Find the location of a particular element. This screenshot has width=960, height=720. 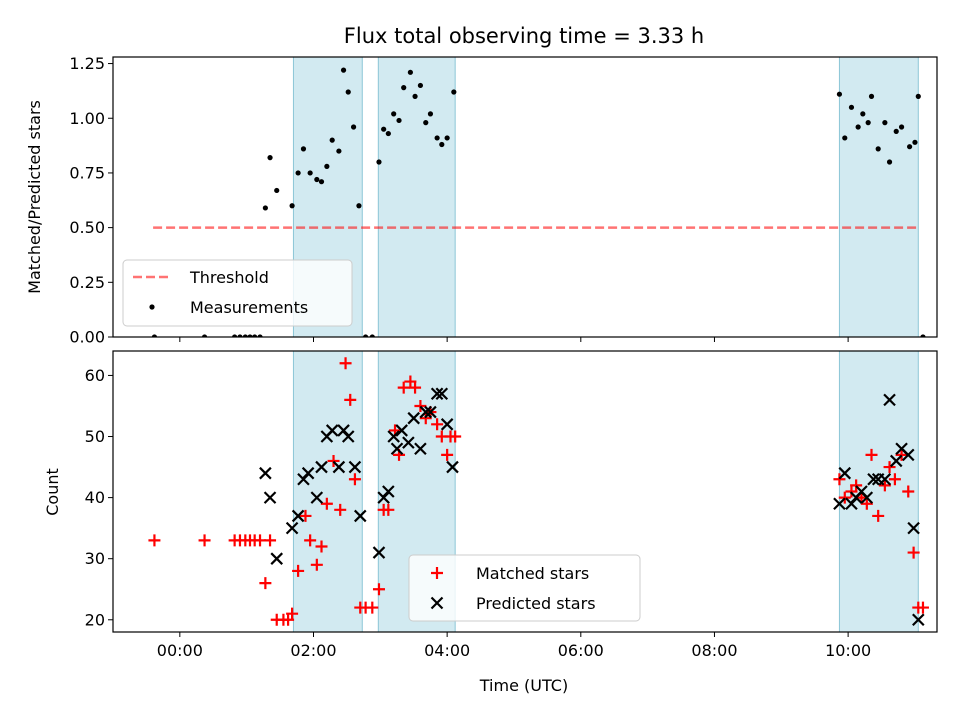

legend: Threshold Measurements is located at coordinates (237, 293).